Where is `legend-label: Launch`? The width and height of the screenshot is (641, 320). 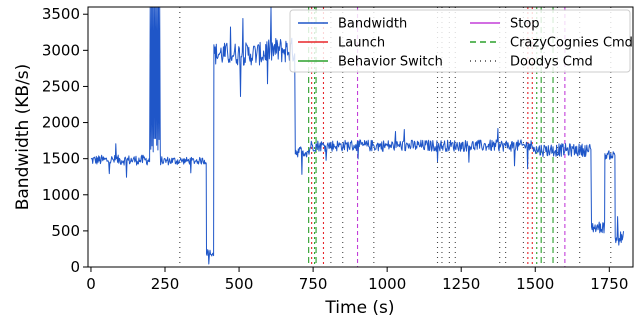 legend-label: Launch is located at coordinates (361, 43).